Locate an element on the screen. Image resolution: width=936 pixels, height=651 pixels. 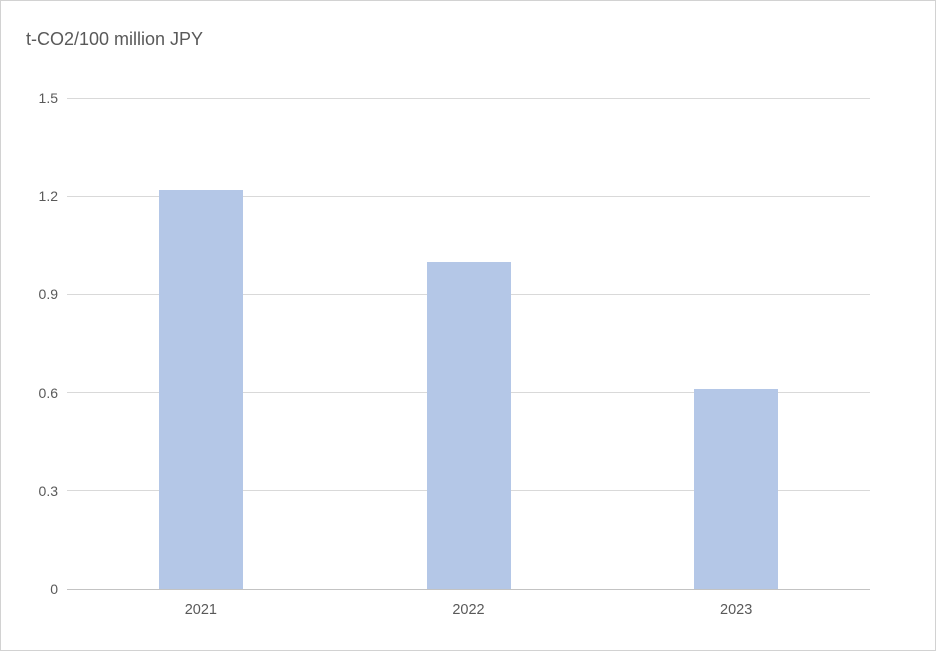
bar-2023 is located at coordinates (736, 489).